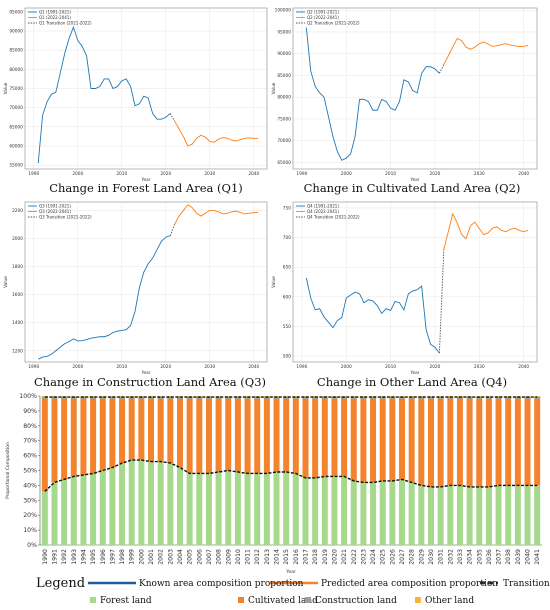  I want to click on y-tick-label: 85000, so click(16, 51).